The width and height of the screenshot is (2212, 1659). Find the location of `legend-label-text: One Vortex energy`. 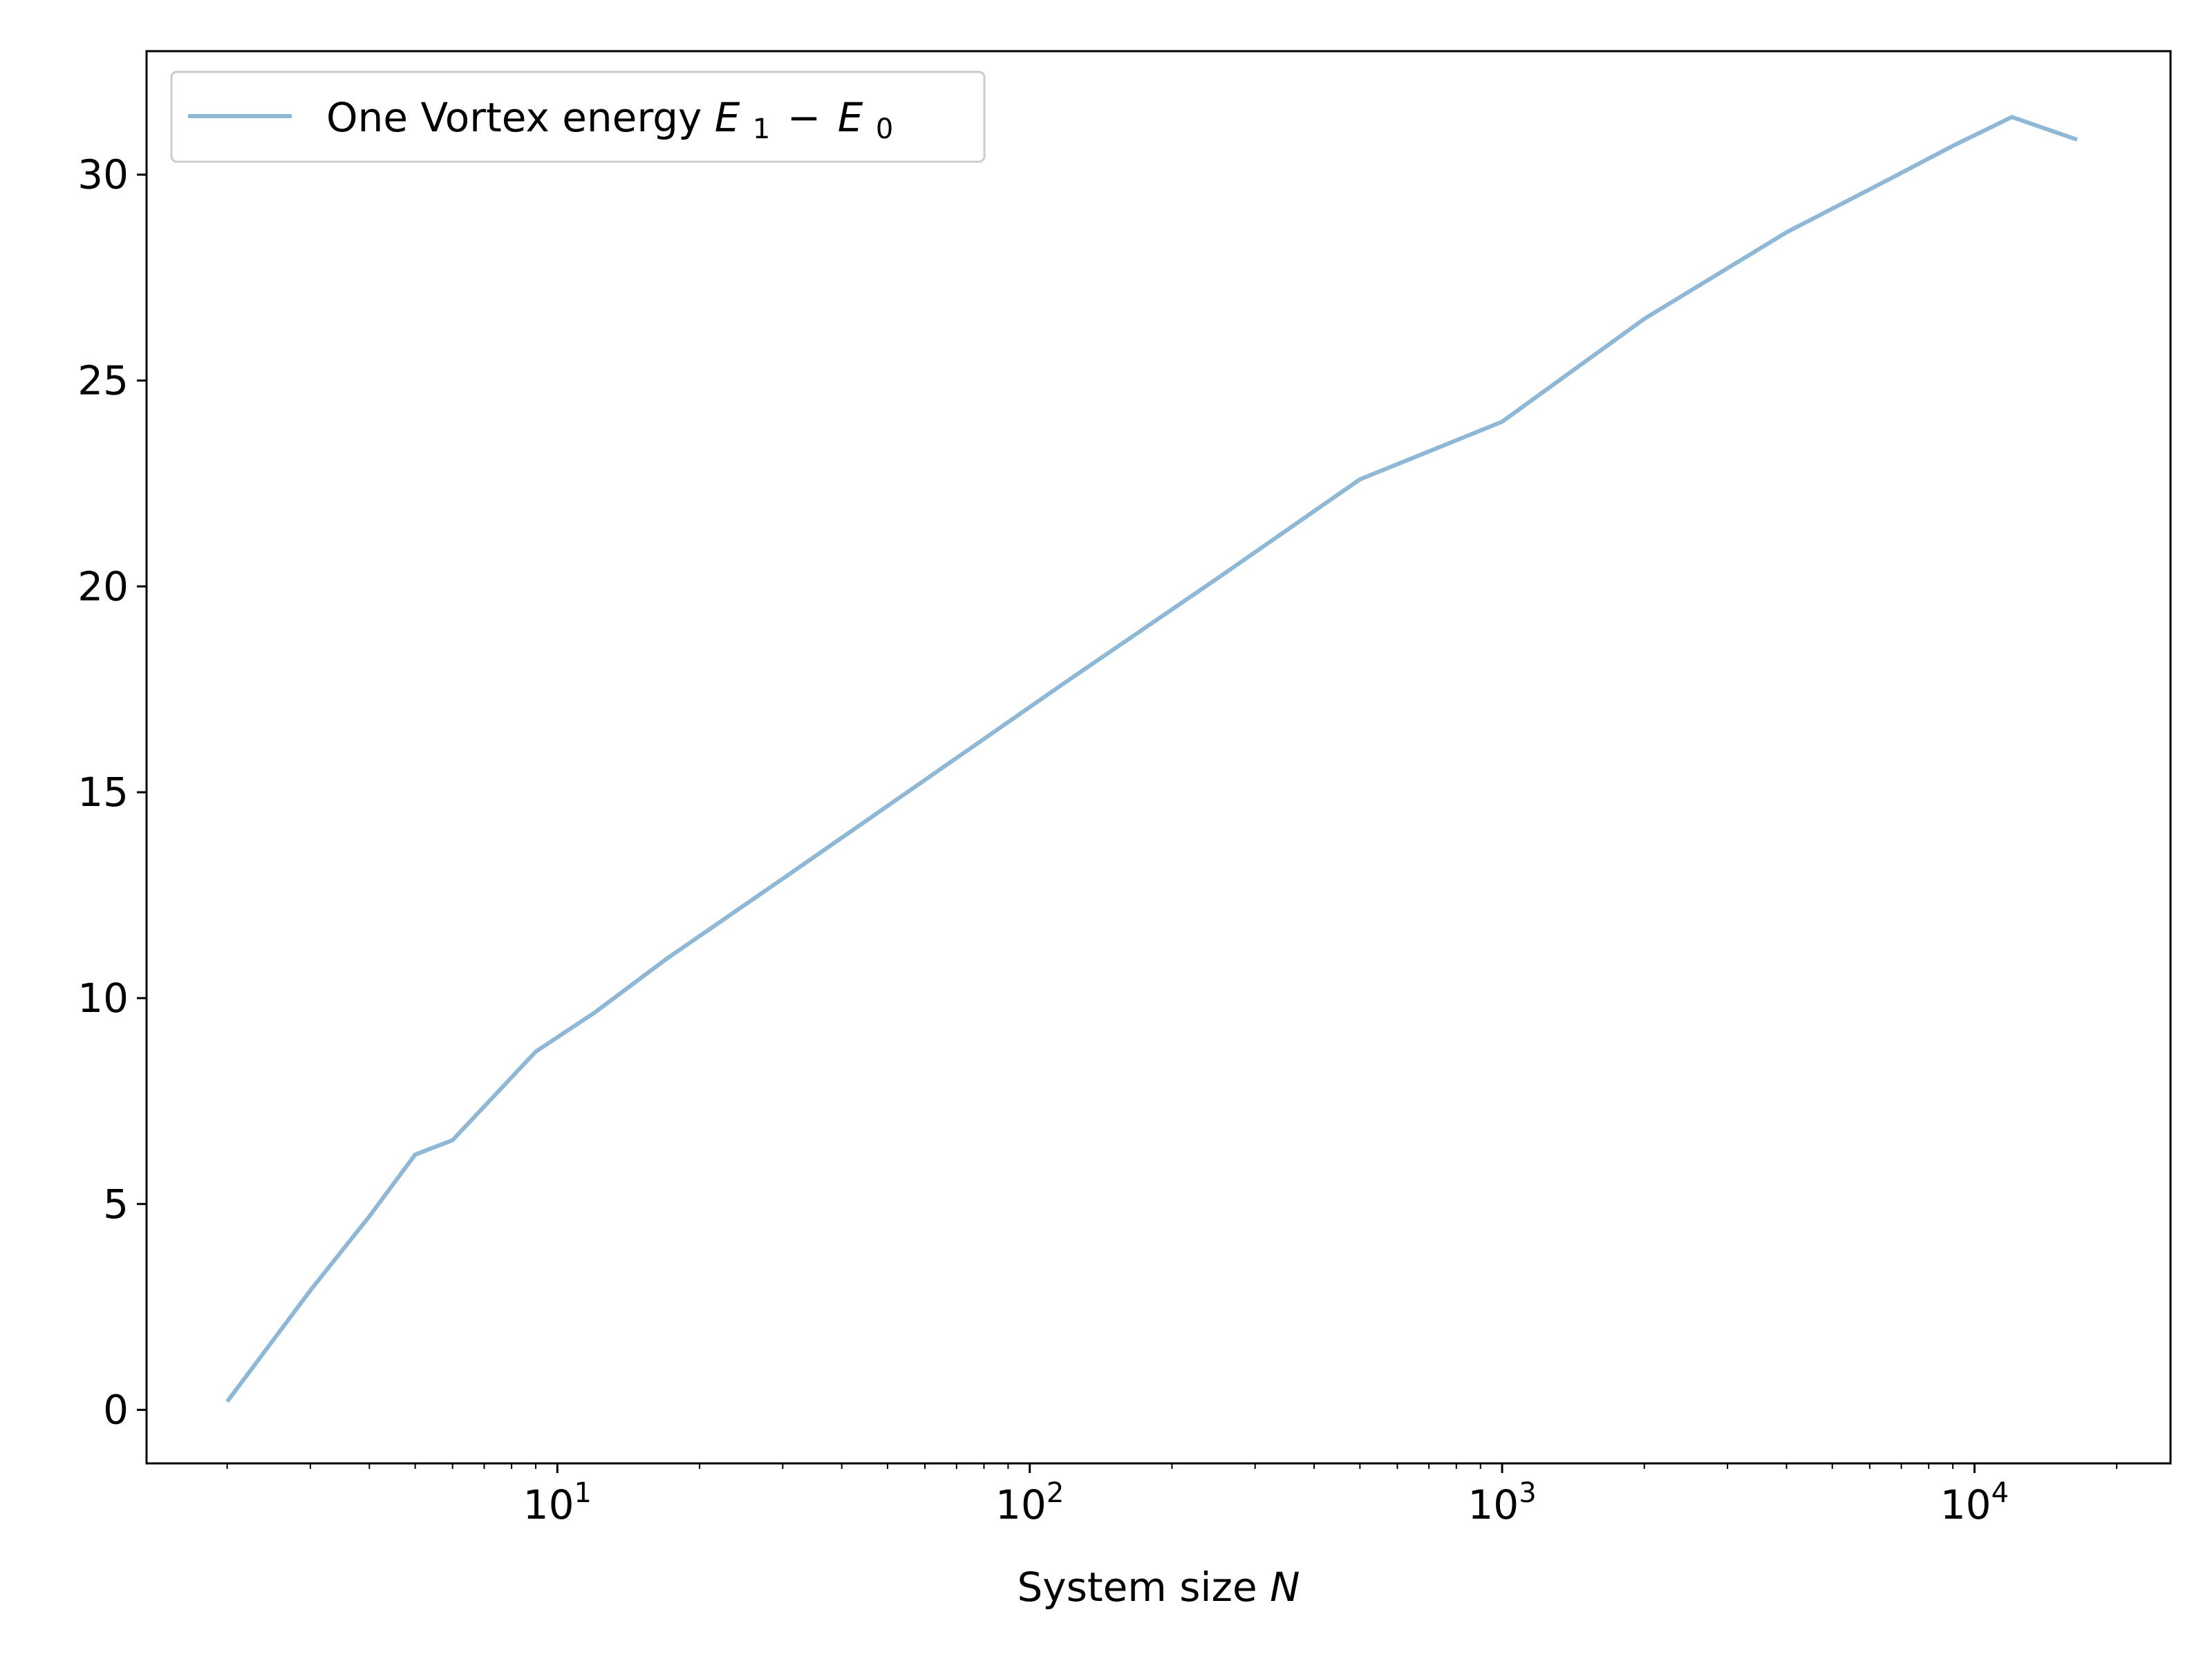

legend-label-text: One Vortex energy is located at coordinates (520, 118).